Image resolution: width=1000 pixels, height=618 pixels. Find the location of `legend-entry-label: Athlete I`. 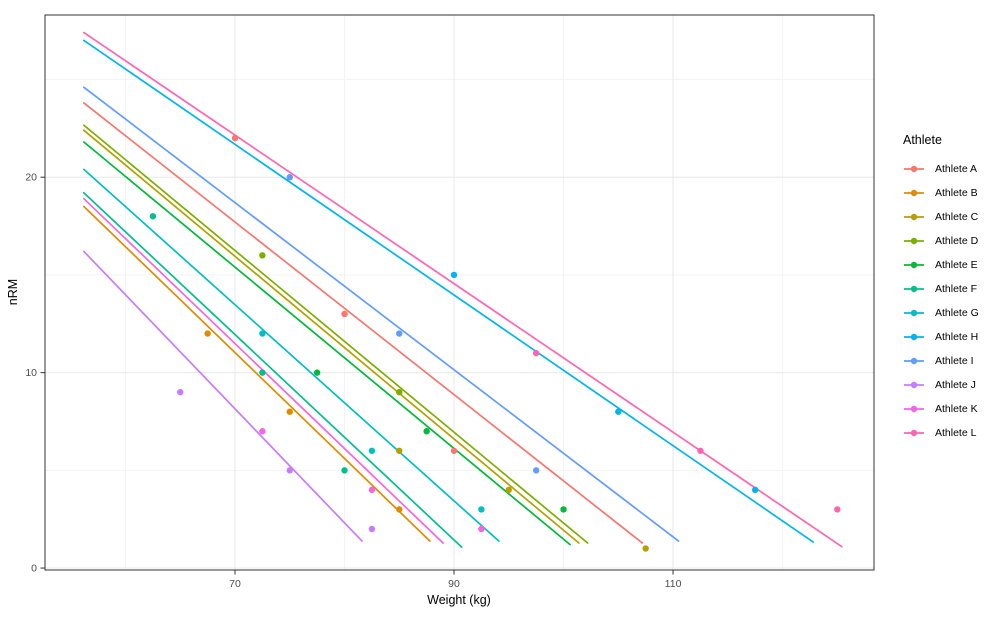

legend-entry-label: Athlete I is located at coordinates (954, 361).